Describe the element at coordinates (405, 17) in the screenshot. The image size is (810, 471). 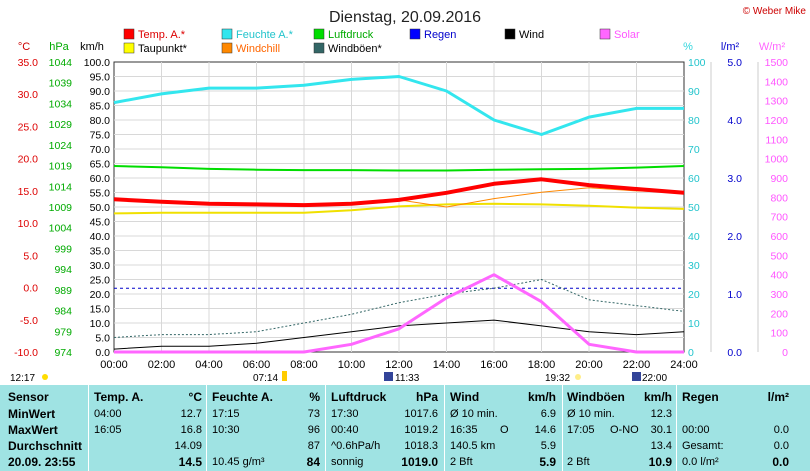
I see `page-title: Dienstag, 20.09.2016` at that location.